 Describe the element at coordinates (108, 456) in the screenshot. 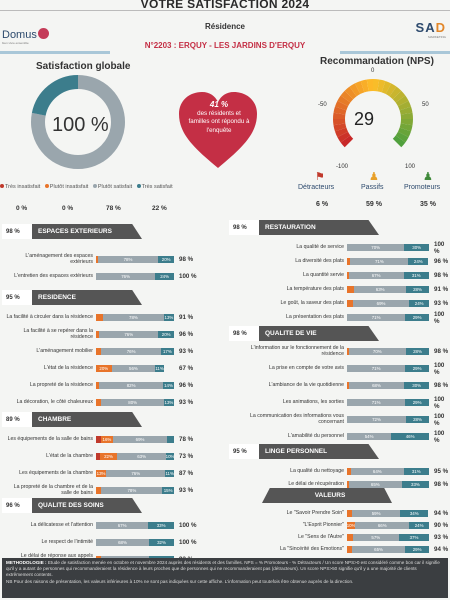

I see `bar-segment: 22%` at that location.